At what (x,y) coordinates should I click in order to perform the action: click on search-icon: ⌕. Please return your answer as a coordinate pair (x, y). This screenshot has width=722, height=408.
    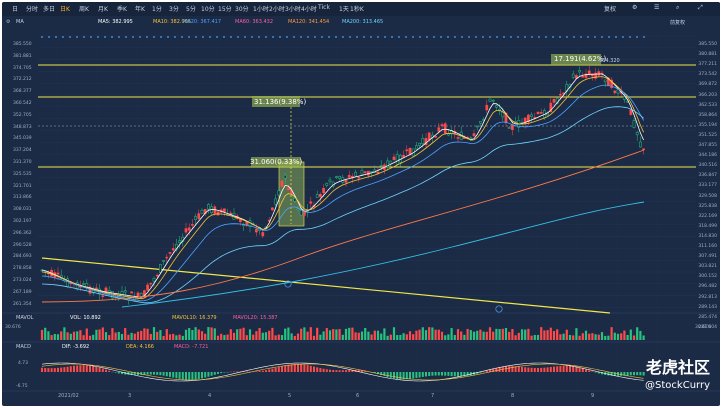
    Looking at the image, I should click on (678, 7).